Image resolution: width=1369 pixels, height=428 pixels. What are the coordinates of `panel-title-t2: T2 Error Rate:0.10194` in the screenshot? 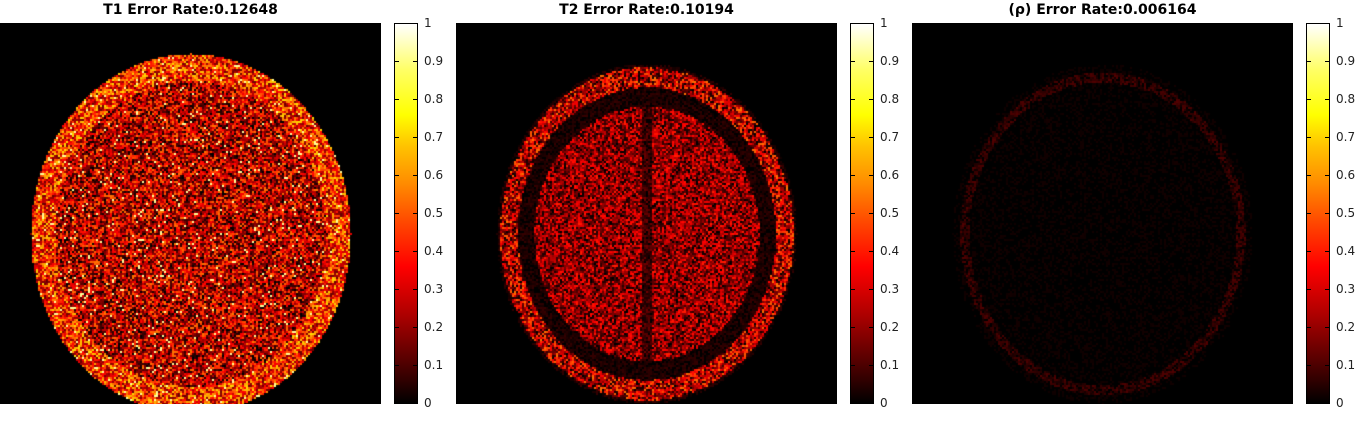 It's located at (646, 10).